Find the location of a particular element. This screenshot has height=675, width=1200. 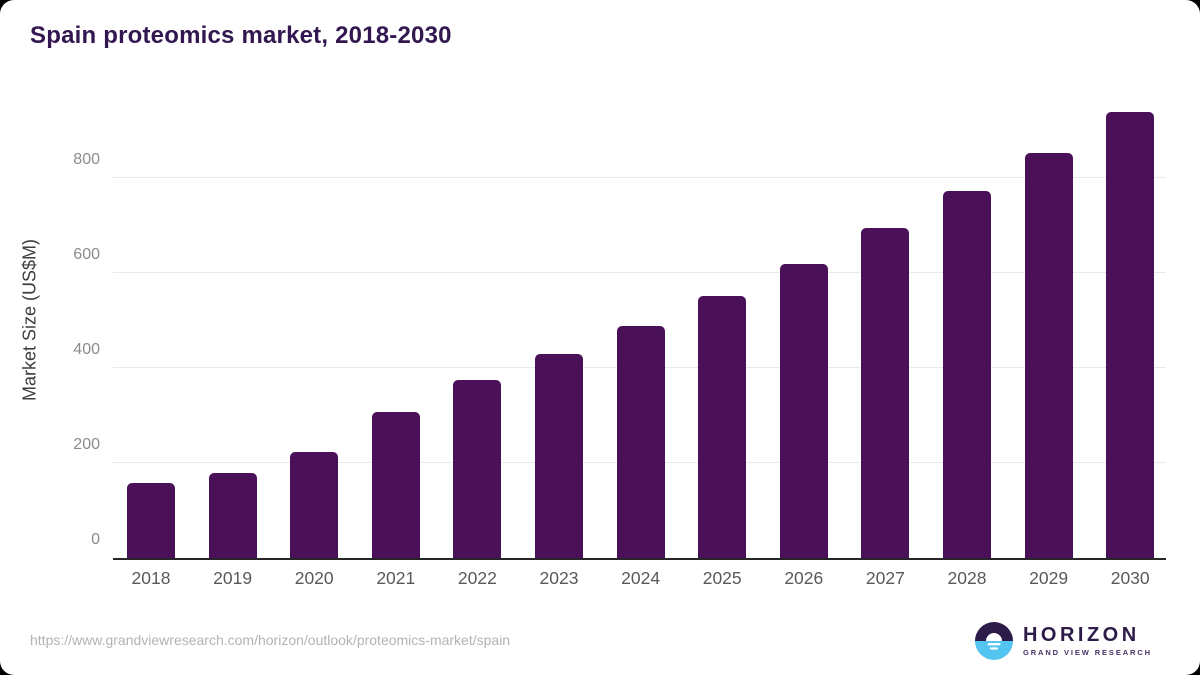

bar-2025 is located at coordinates (722, 426).